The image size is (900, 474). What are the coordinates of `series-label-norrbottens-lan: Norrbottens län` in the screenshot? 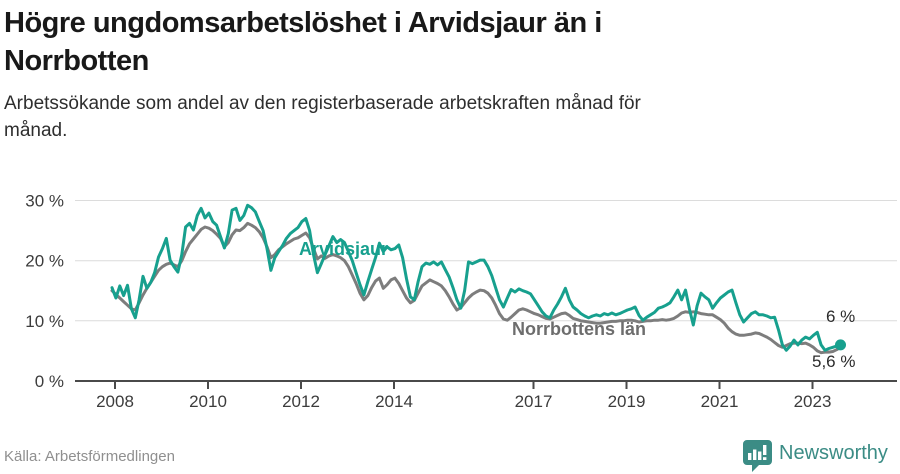 It's located at (579, 329).